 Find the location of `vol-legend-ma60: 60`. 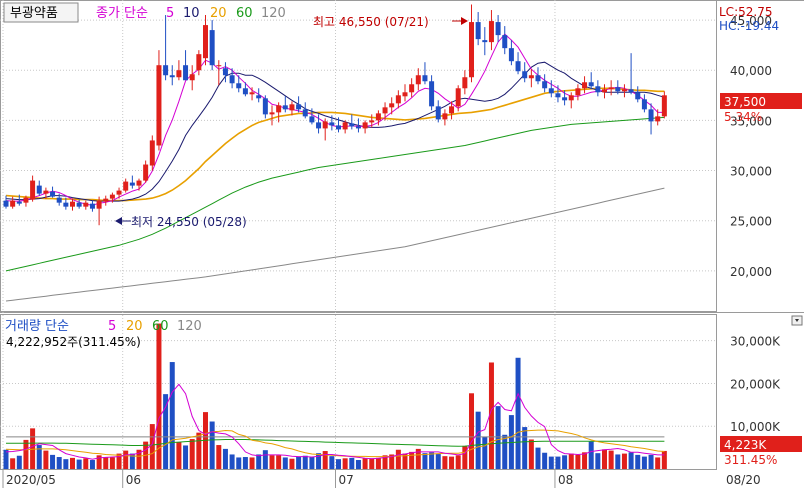

vol-legend-ma60: 60 is located at coordinates (160, 326).